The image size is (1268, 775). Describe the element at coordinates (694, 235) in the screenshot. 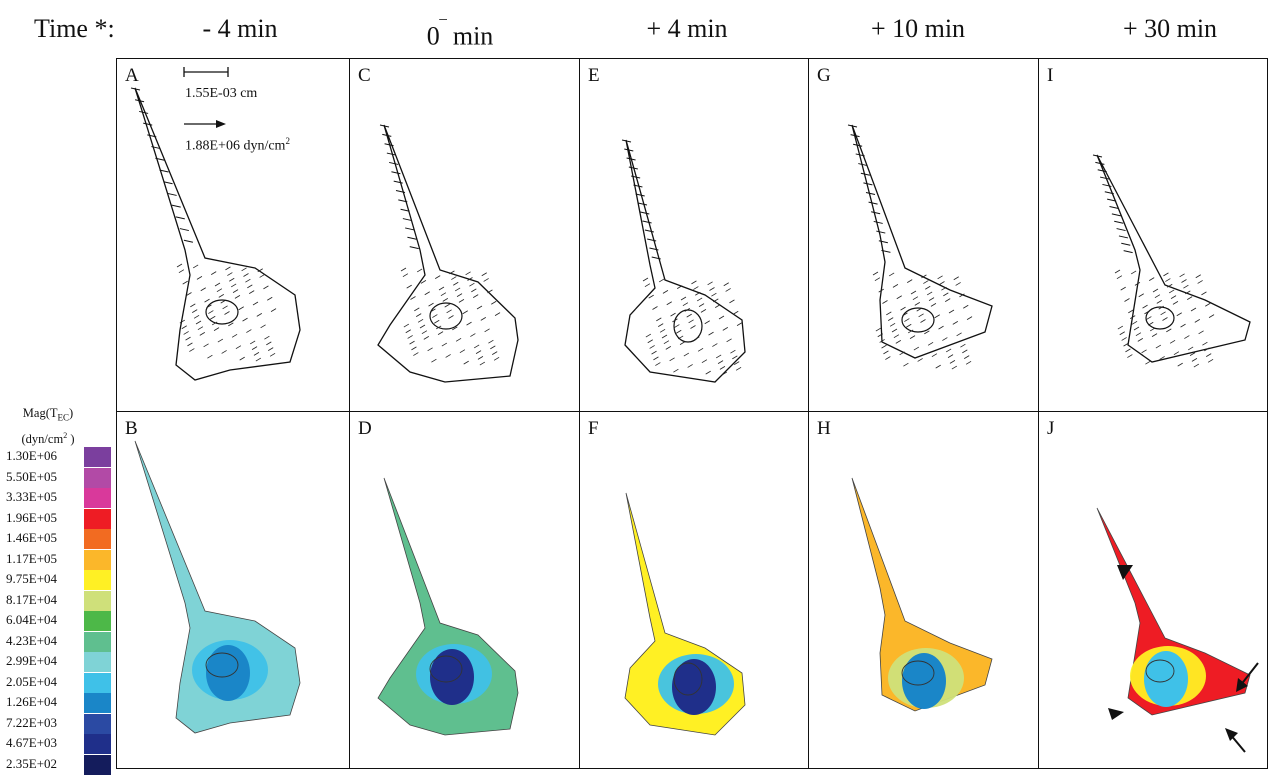

I see `panel-E: E` at that location.